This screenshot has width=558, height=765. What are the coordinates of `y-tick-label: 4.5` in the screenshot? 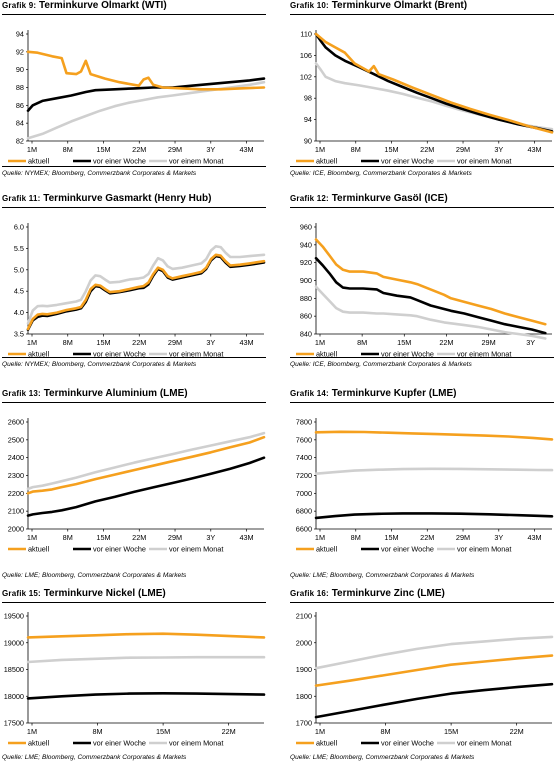 It's located at (19, 291).